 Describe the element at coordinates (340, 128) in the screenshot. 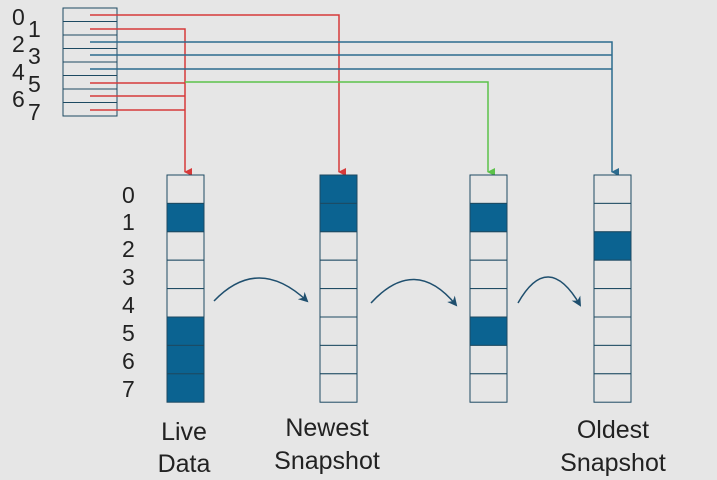

I see `pointer-line-middle` at that location.